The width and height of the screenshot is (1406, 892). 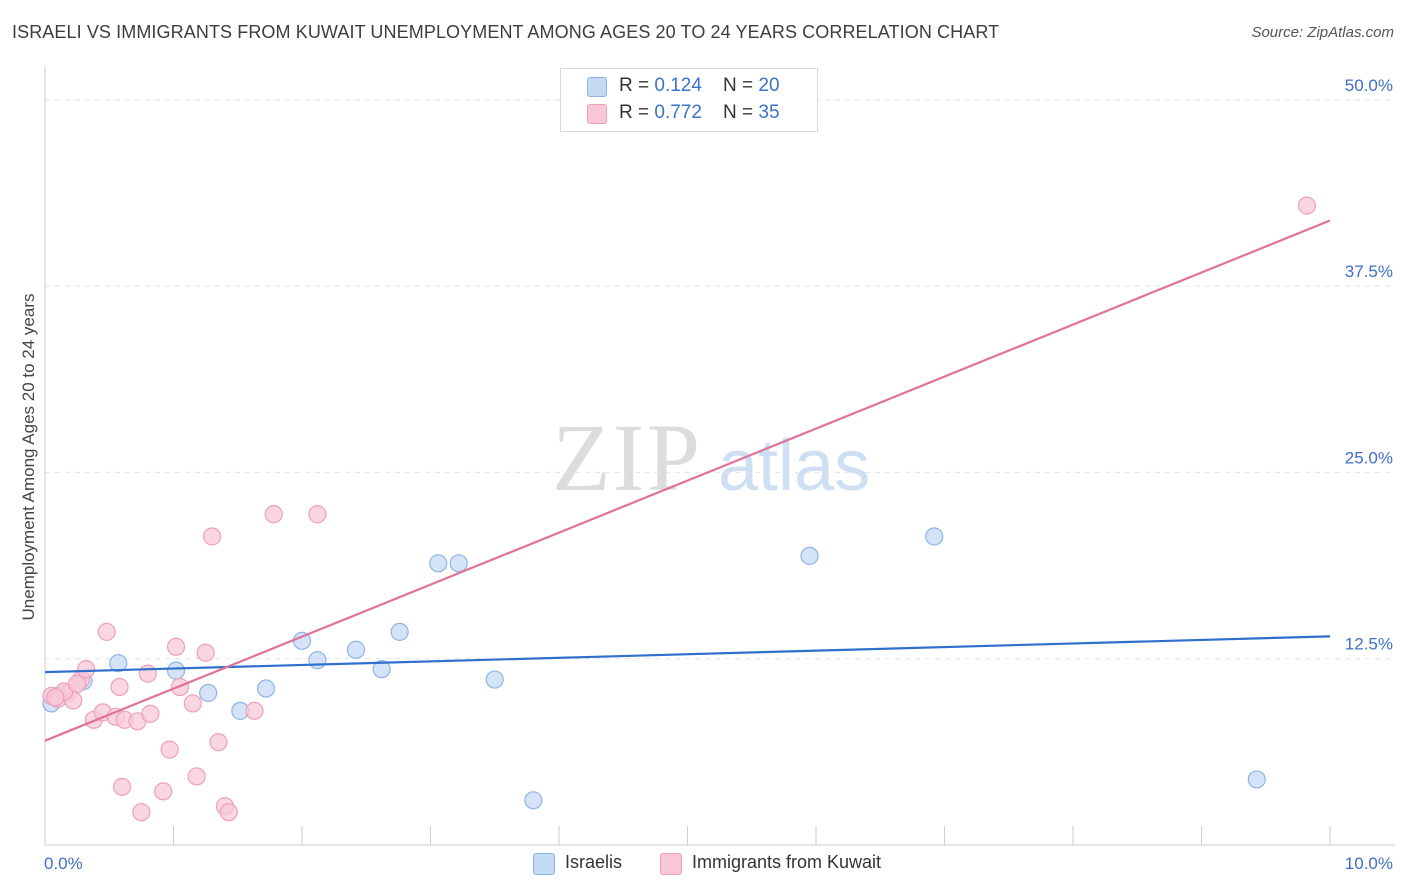 What do you see at coordinates (594, 862) in the screenshot?
I see `bottom-legend-label: Israelis` at bounding box center [594, 862].